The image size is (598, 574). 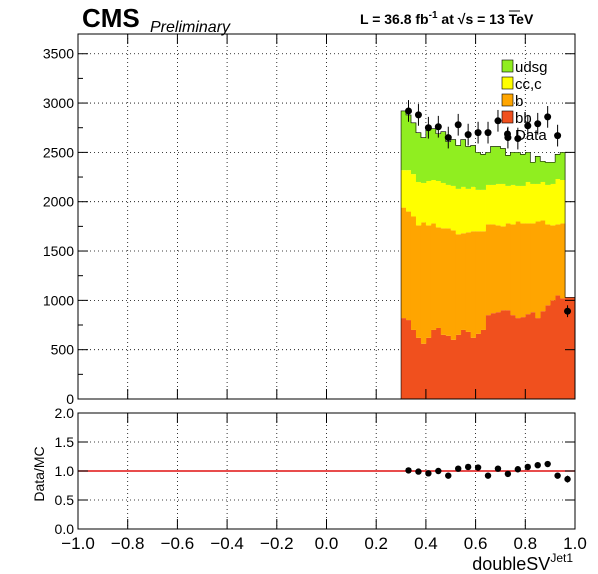 What do you see at coordinates (58, 251) in the screenshot?
I see `y-tick-label: 1500` at bounding box center [58, 251].